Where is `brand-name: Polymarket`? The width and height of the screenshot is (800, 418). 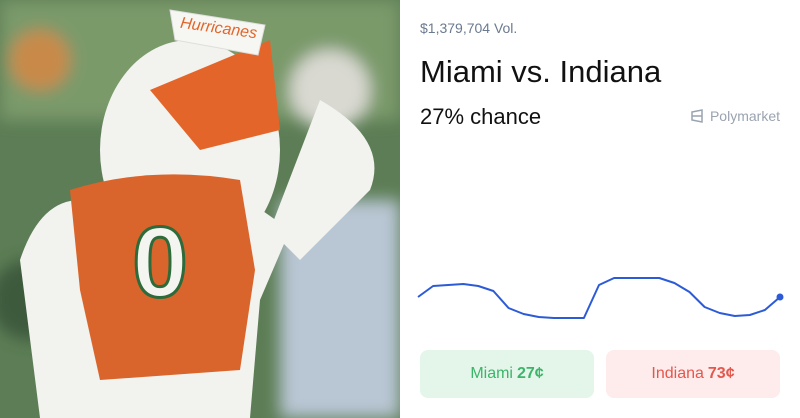
brand-name: Polymarket is located at coordinates (744, 116).